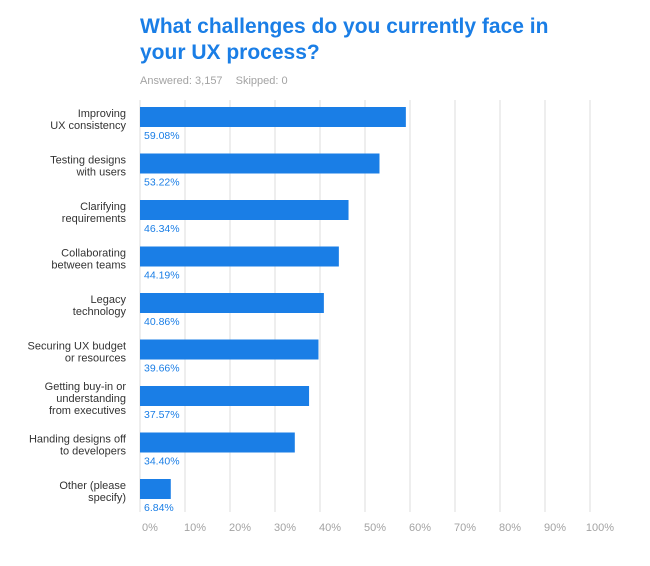 The height and width of the screenshot is (566, 650). Describe the element at coordinates (162, 462) in the screenshot. I see `value-label: 34.40%` at that location.